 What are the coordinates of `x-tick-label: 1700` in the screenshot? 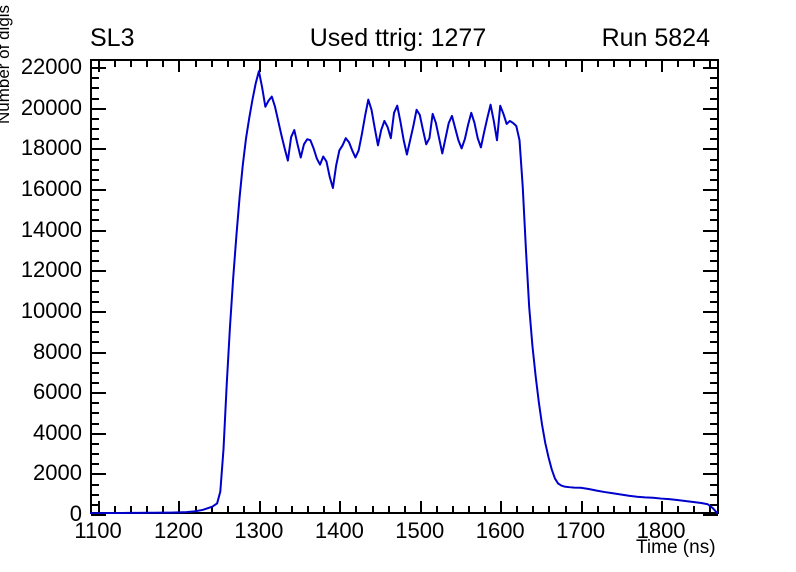 It's located at (581, 530).